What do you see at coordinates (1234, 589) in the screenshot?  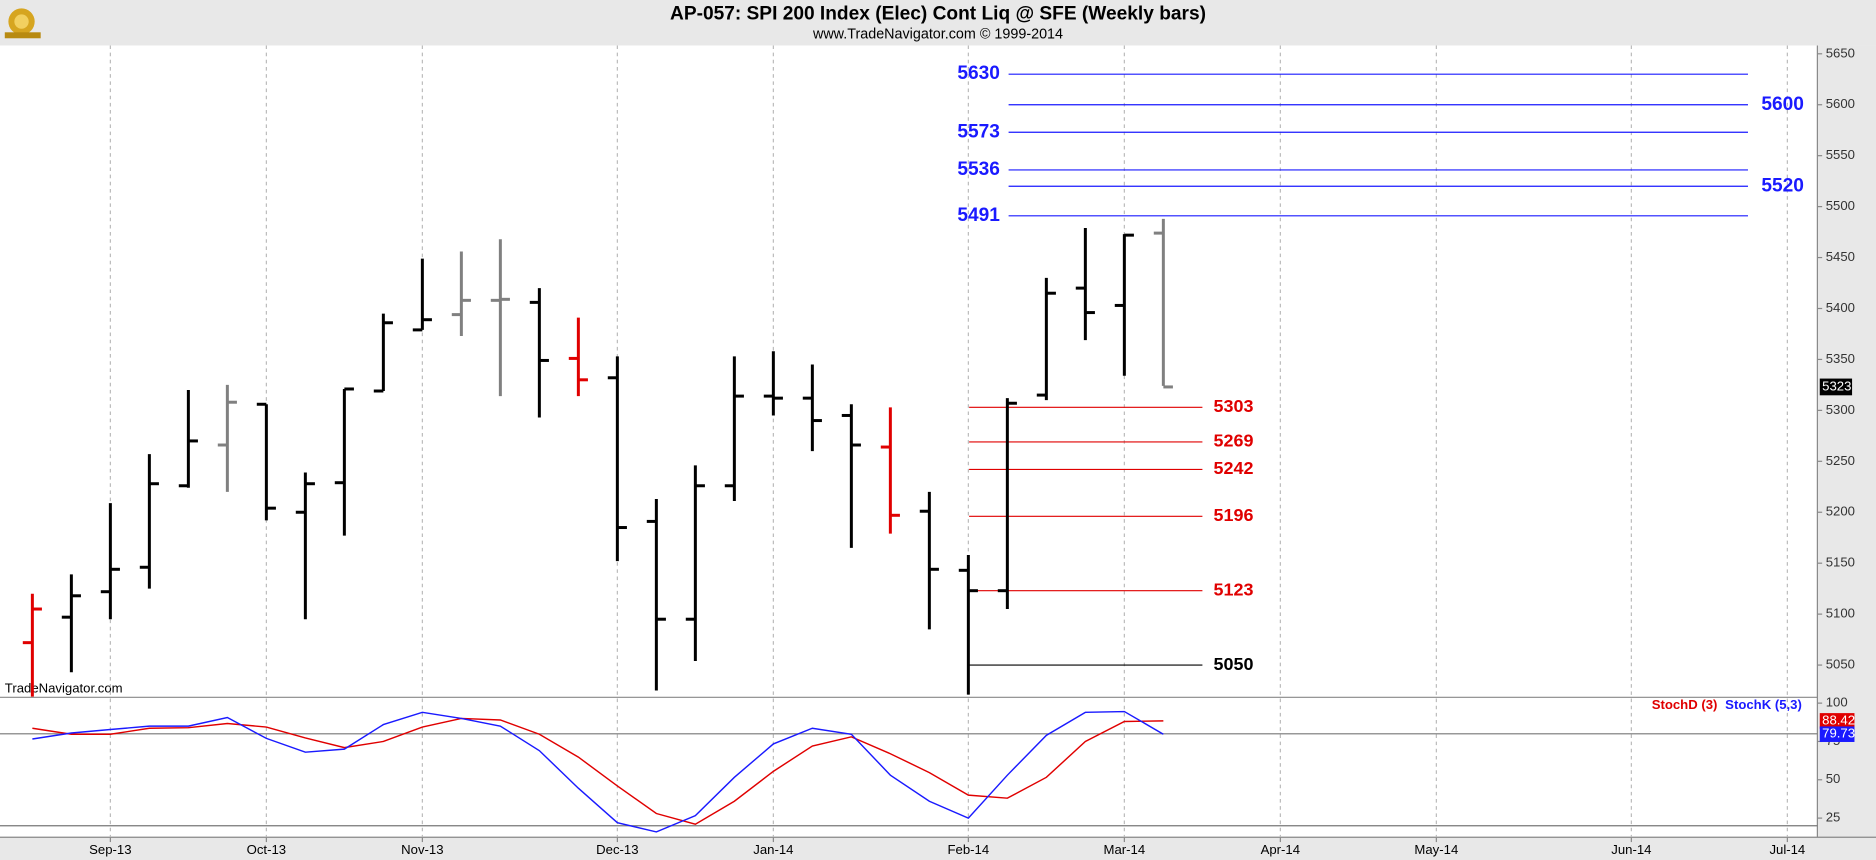 I see `level-label: 5123` at bounding box center [1234, 589].